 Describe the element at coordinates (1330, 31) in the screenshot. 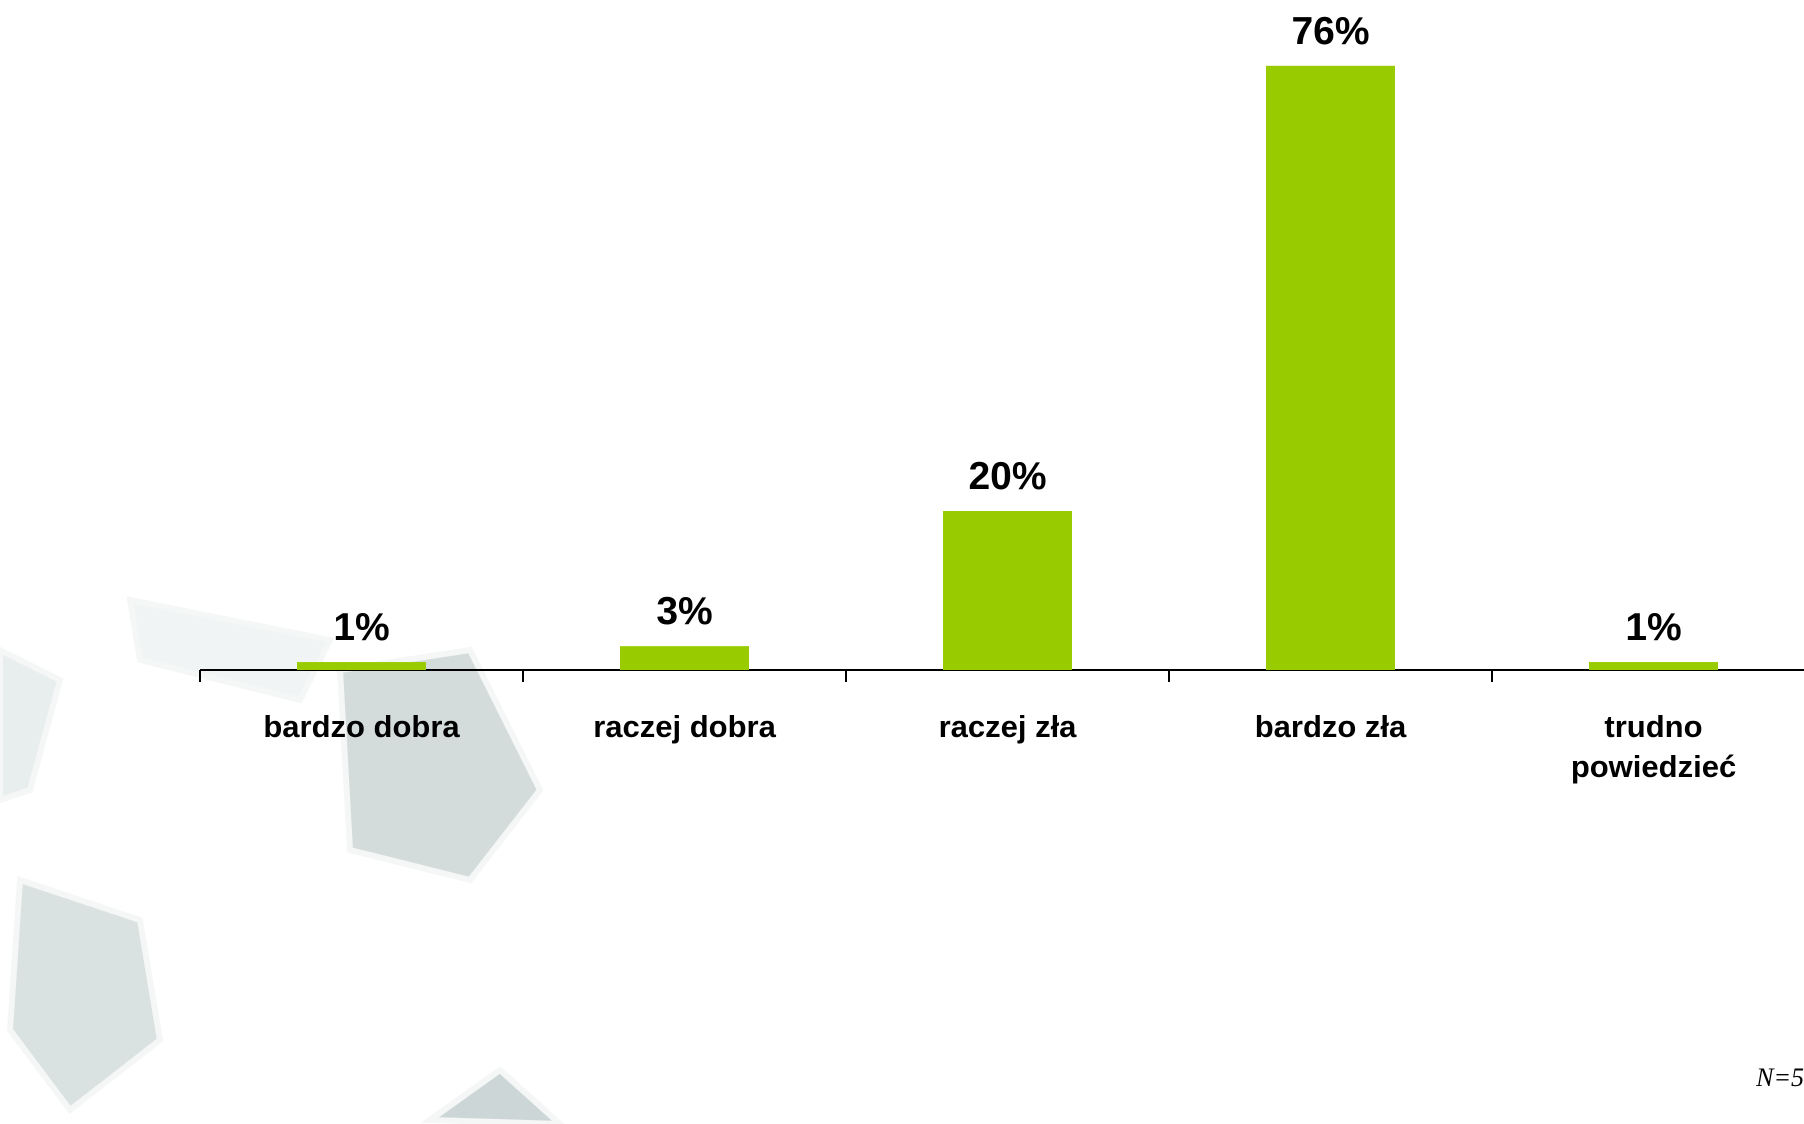

I see `value-label: 76%` at that location.